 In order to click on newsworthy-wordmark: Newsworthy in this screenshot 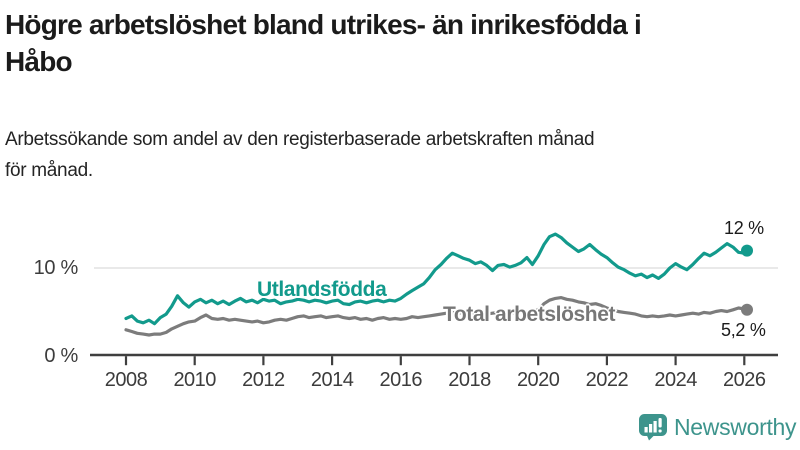, I will do `click(735, 426)`.